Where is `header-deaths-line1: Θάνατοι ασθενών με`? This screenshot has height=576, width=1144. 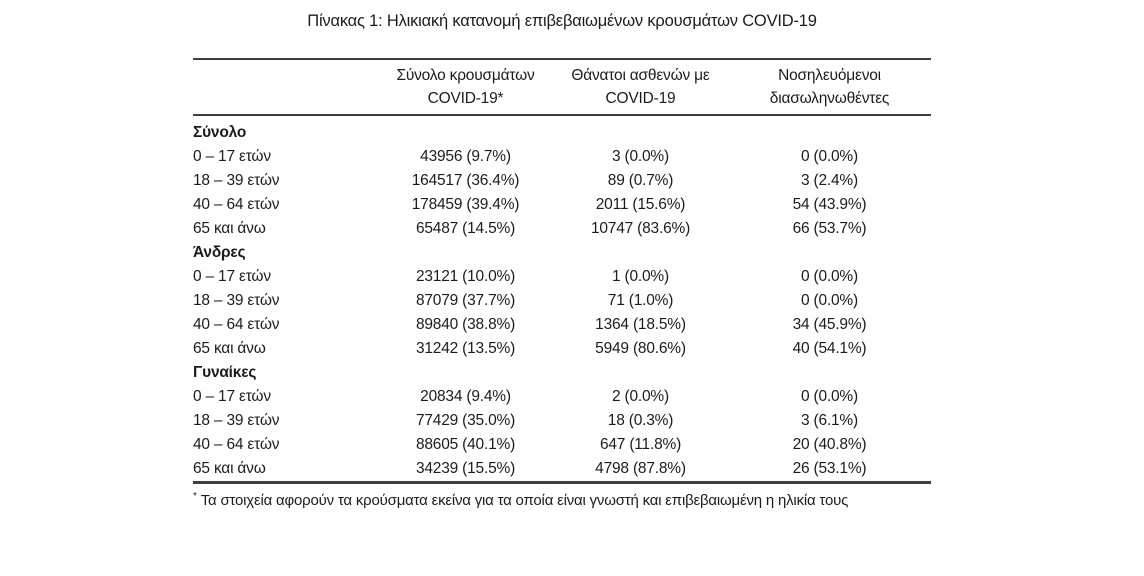 header-deaths-line1: Θάνατοι ασθενών με is located at coordinates (640, 75).